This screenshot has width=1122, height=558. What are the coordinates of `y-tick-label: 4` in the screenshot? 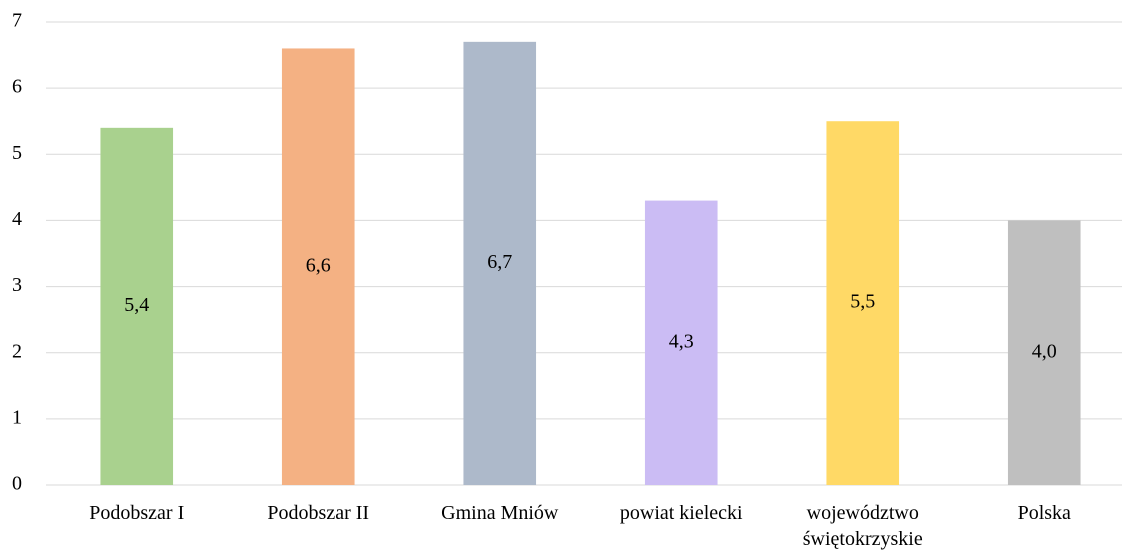 It's located at (17, 219).